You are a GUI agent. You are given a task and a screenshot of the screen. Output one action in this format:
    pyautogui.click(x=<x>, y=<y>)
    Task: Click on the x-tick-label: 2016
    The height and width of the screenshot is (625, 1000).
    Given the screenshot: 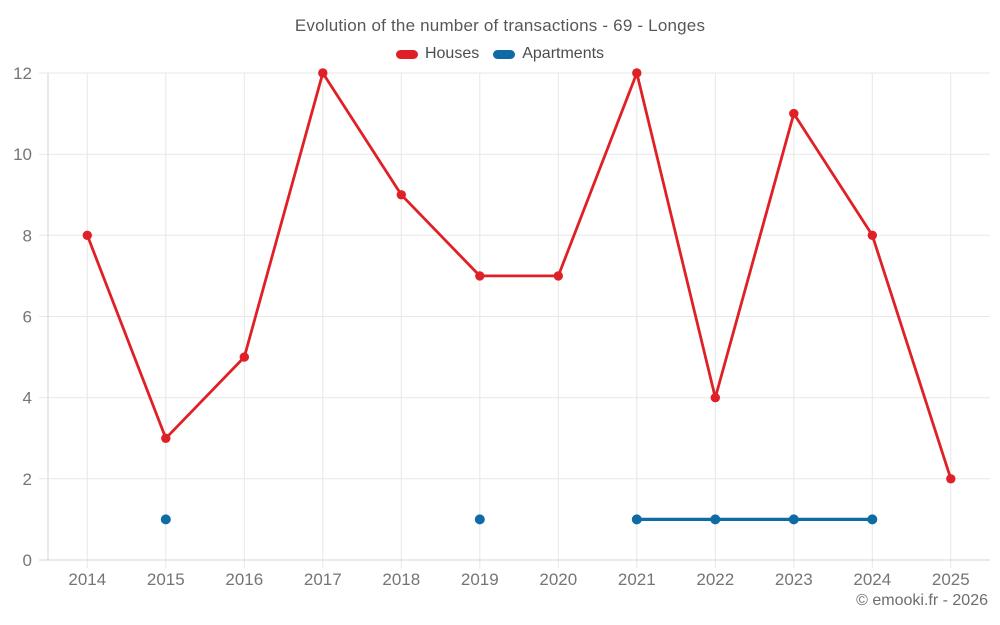 What is the action you would take?
    pyautogui.click(x=244, y=579)
    